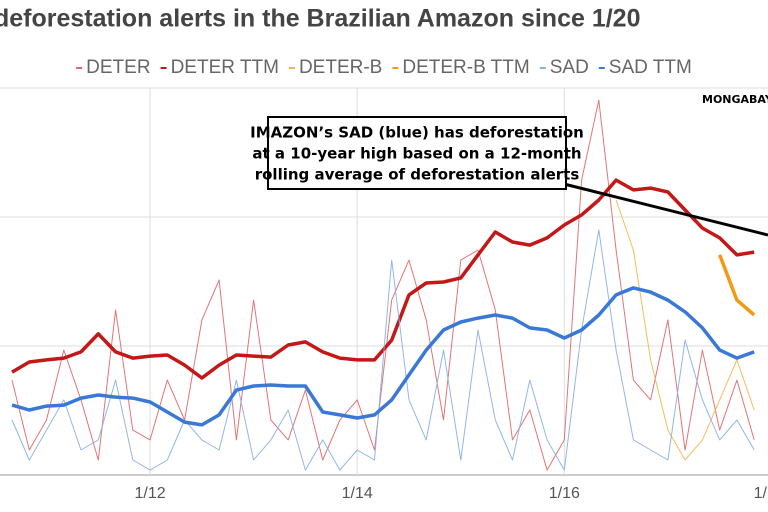 The height and width of the screenshot is (512, 768). I want to click on annotation-line: at a 10-year high based on a 12-month, so click(416, 154).